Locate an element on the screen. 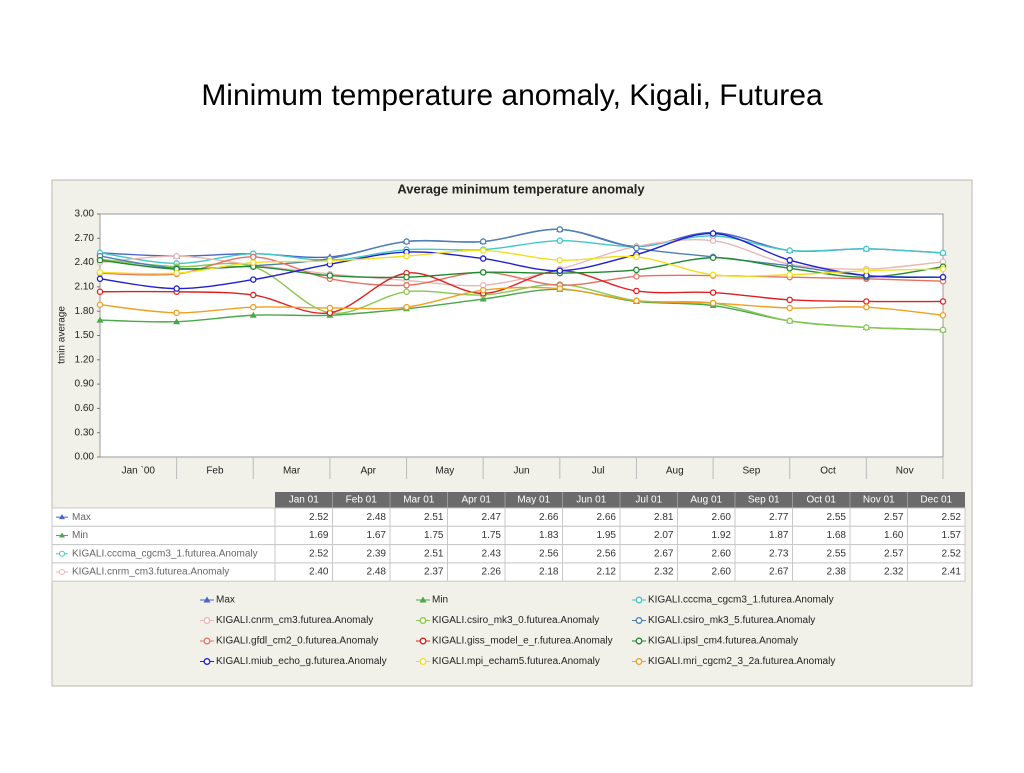  table-cell: 2.38 is located at coordinates (837, 572).